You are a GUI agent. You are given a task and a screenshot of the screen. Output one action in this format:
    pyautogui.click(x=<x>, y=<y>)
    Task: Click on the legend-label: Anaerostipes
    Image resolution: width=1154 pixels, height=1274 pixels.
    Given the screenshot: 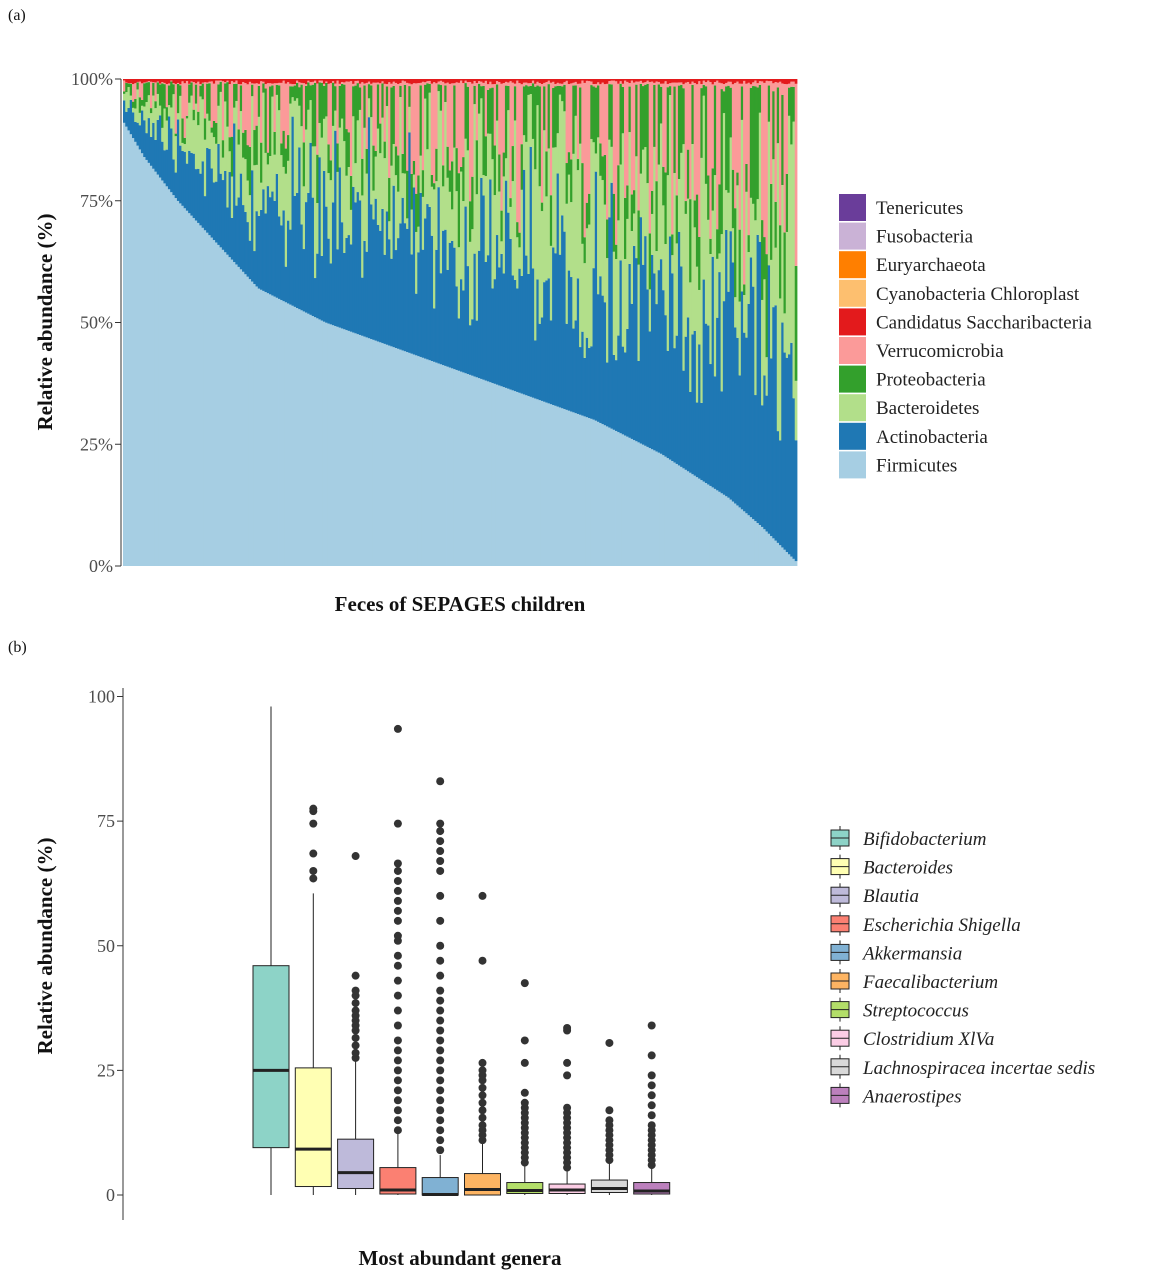 What is the action you would take?
    pyautogui.click(x=911, y=1096)
    